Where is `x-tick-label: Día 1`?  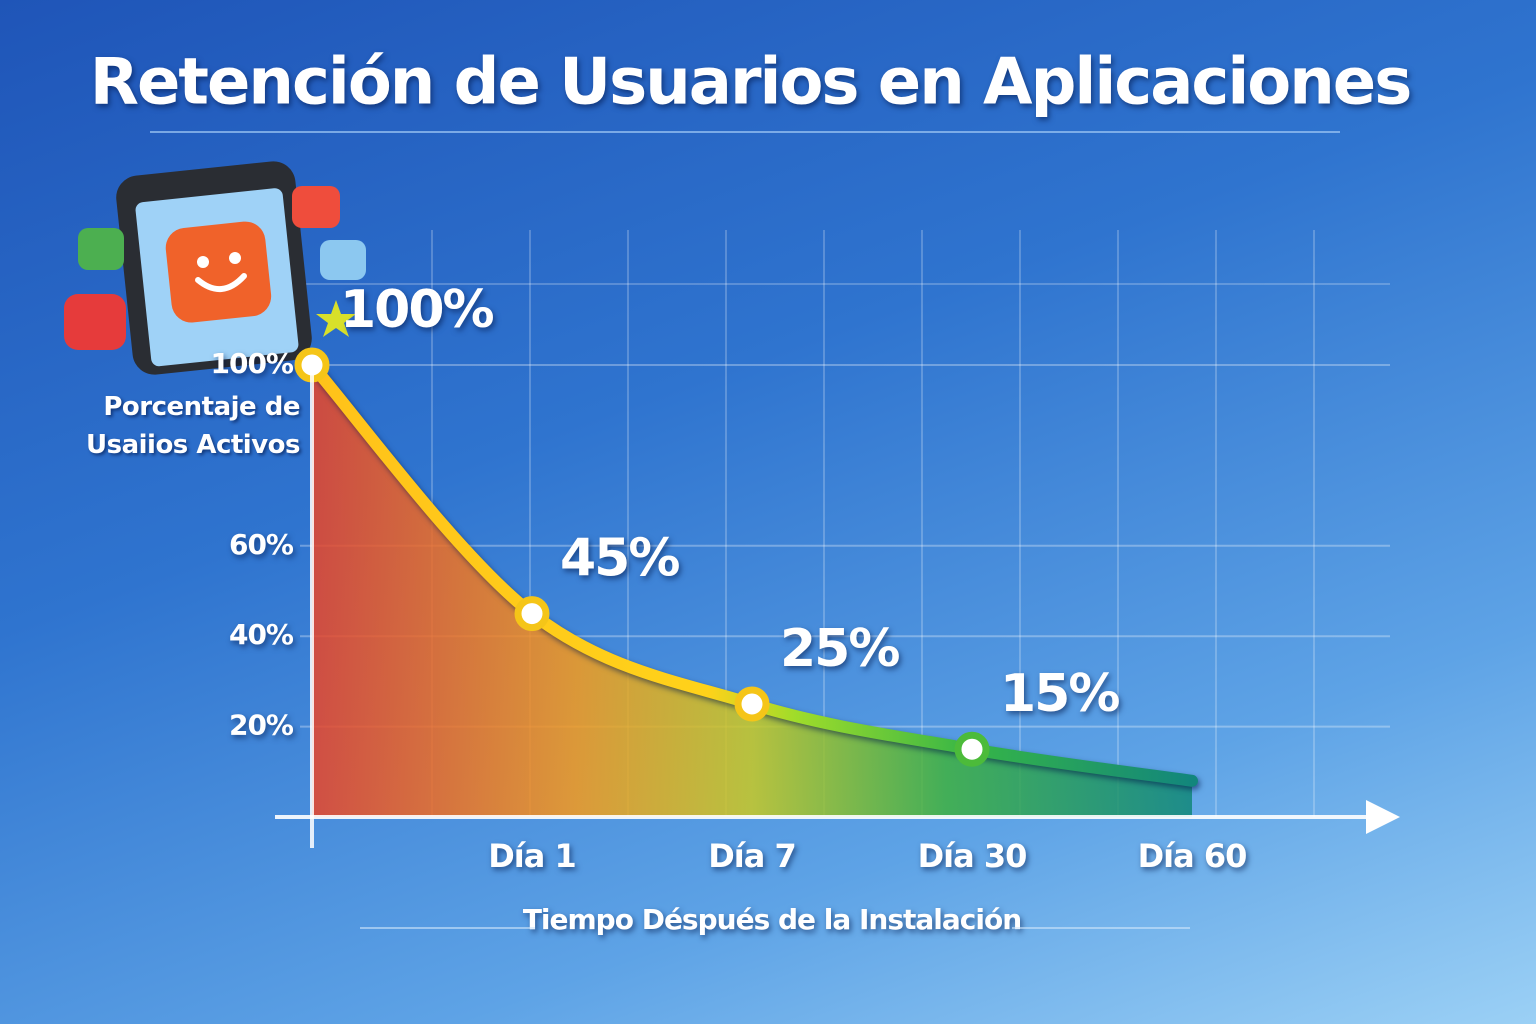 x-tick-label: Día 1 is located at coordinates (532, 856).